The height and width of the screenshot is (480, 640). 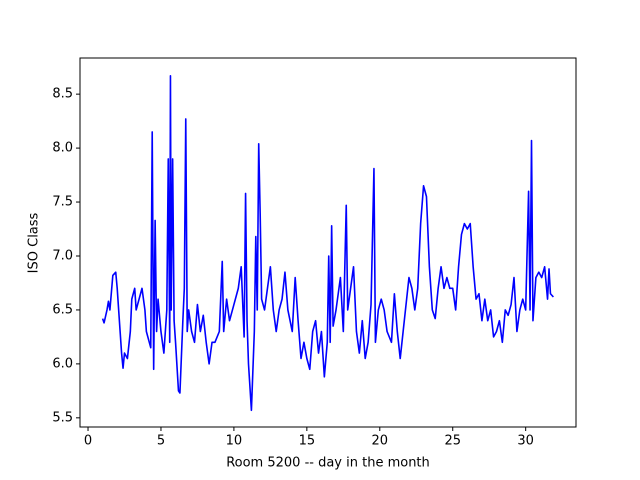 I want to click on x-axis-label: Room 5200 -- day in the month, so click(x=328, y=463).